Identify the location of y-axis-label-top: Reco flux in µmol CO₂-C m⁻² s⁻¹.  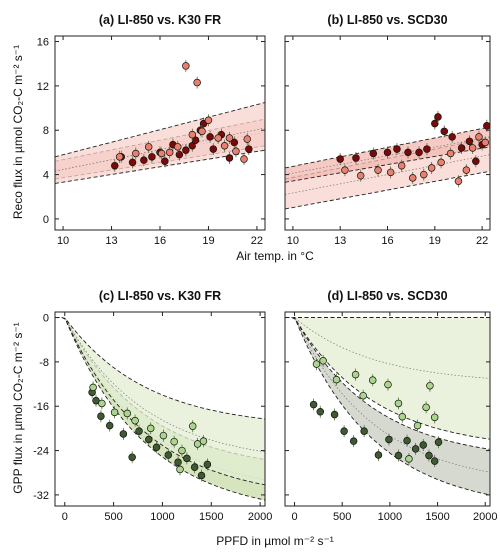
(18, 132).